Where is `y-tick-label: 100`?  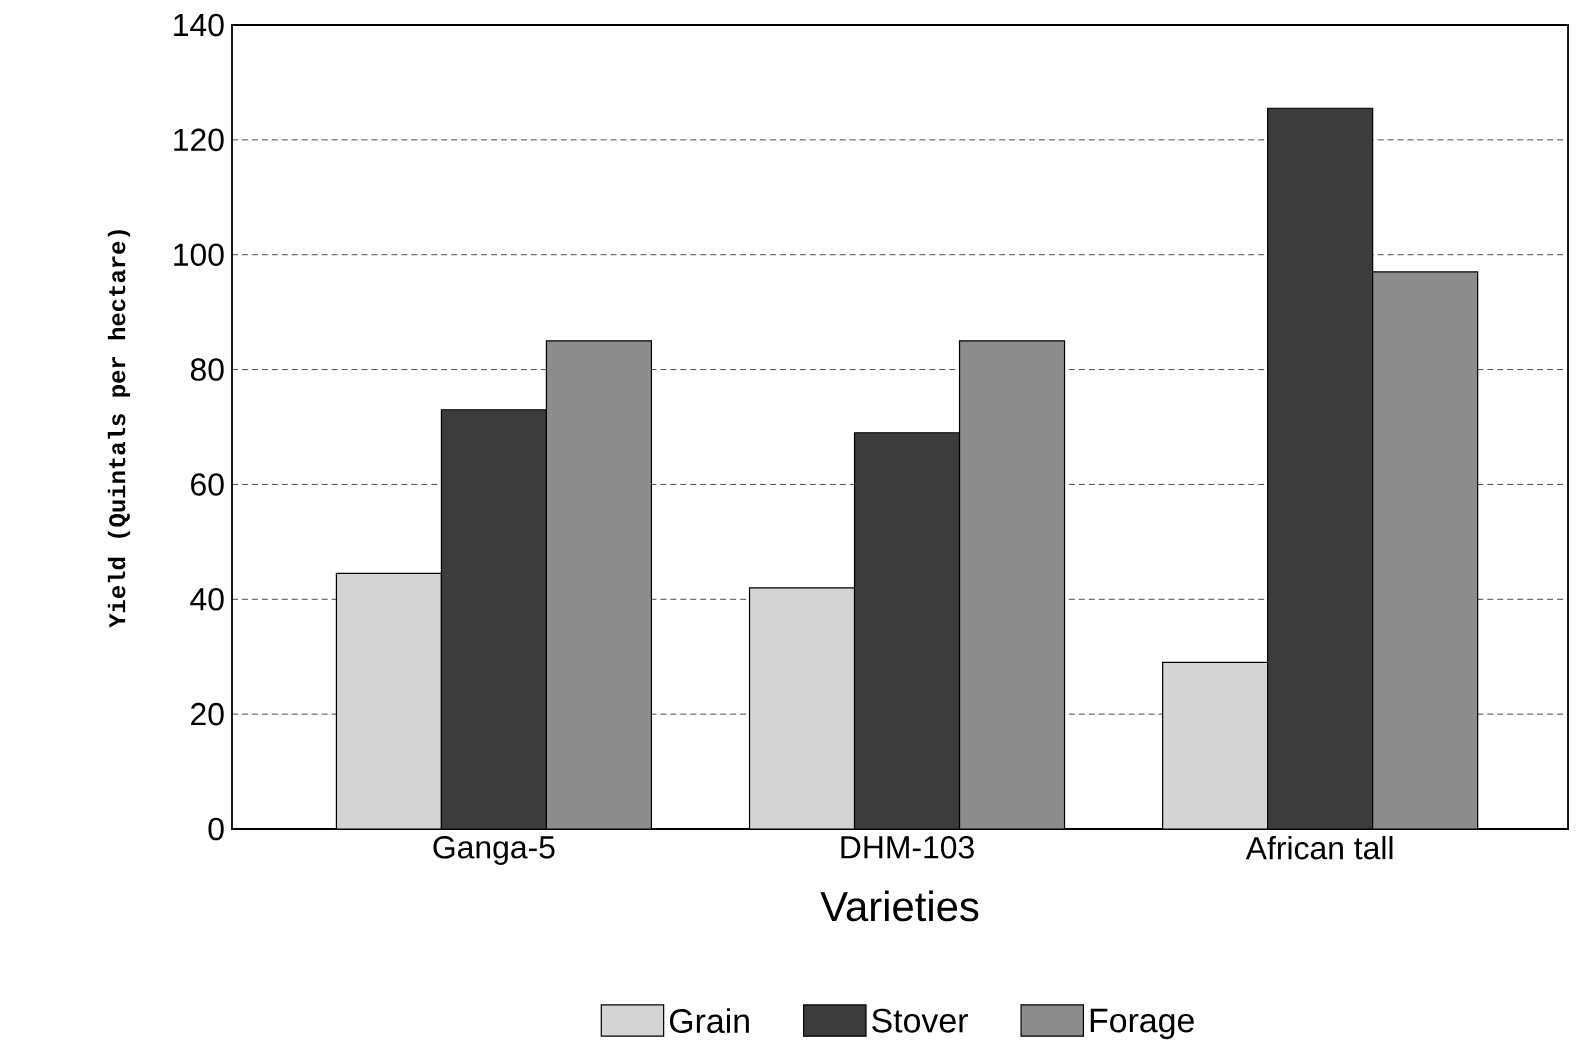
y-tick-label: 100 is located at coordinates (199, 254).